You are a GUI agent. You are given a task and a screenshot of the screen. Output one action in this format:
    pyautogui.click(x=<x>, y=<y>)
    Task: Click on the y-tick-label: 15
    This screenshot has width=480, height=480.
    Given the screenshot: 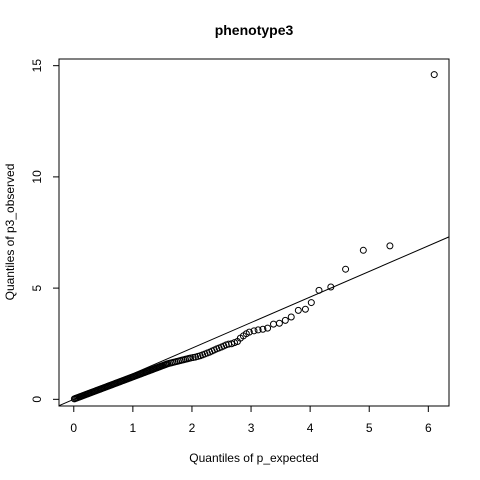 What is the action you would take?
    pyautogui.click(x=37, y=66)
    